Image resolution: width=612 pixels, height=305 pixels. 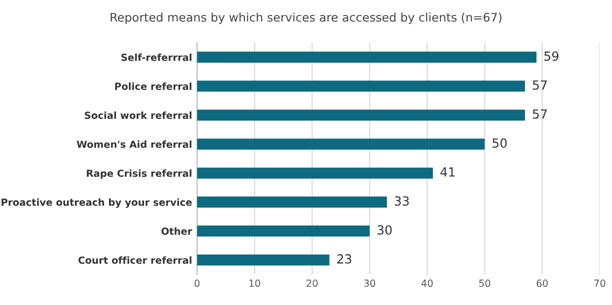 I want to click on x-tick-label: 60, so click(x=542, y=283).